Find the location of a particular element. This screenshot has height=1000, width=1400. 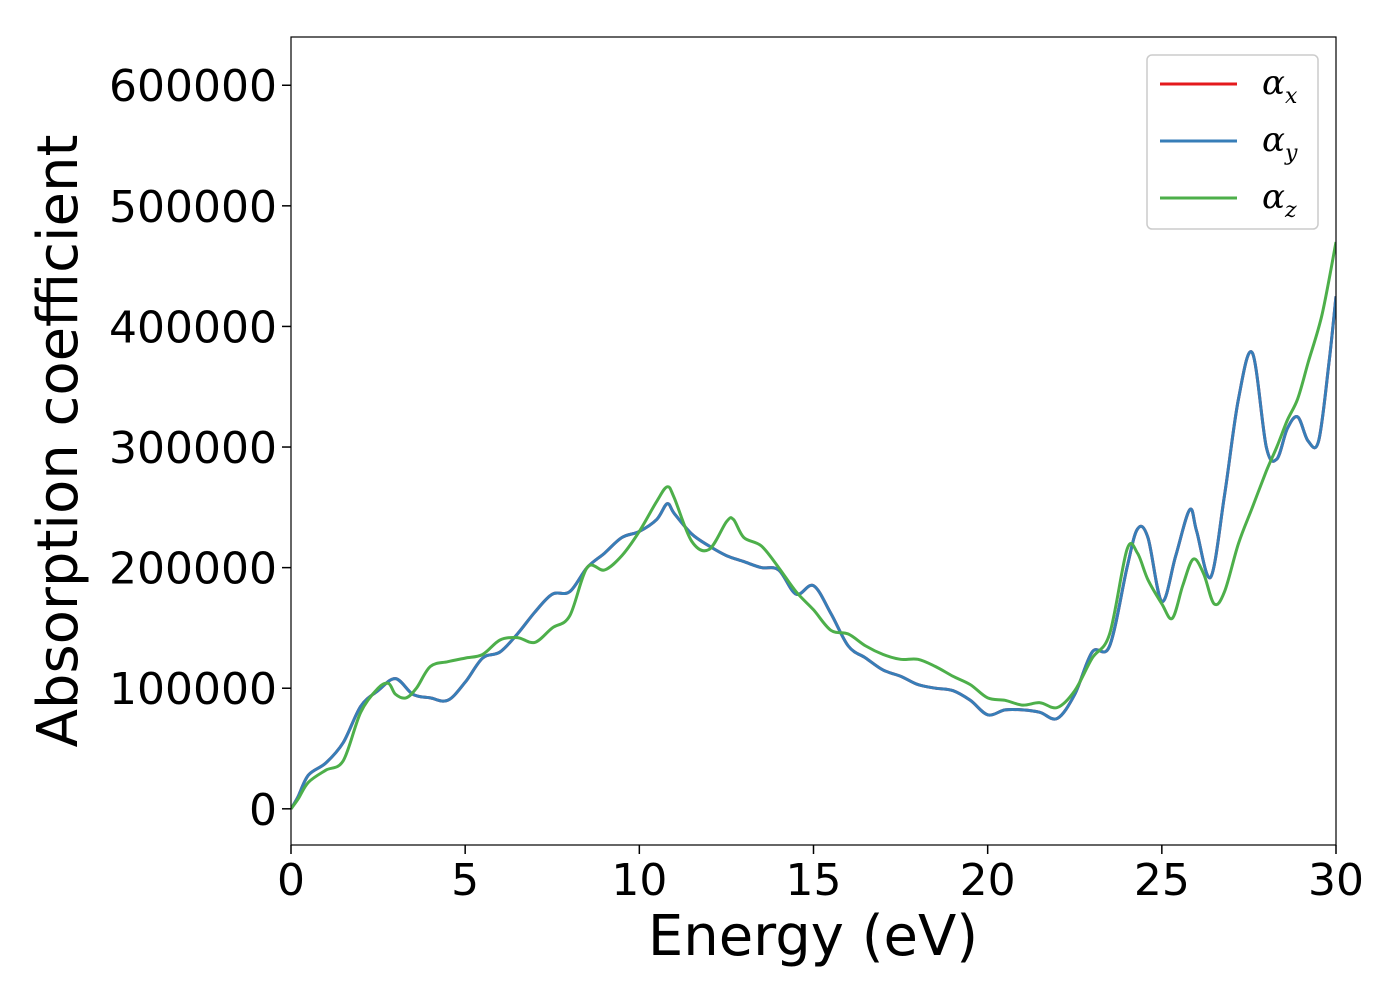

x-axis-label: Energy (eV) is located at coordinates (813, 936).